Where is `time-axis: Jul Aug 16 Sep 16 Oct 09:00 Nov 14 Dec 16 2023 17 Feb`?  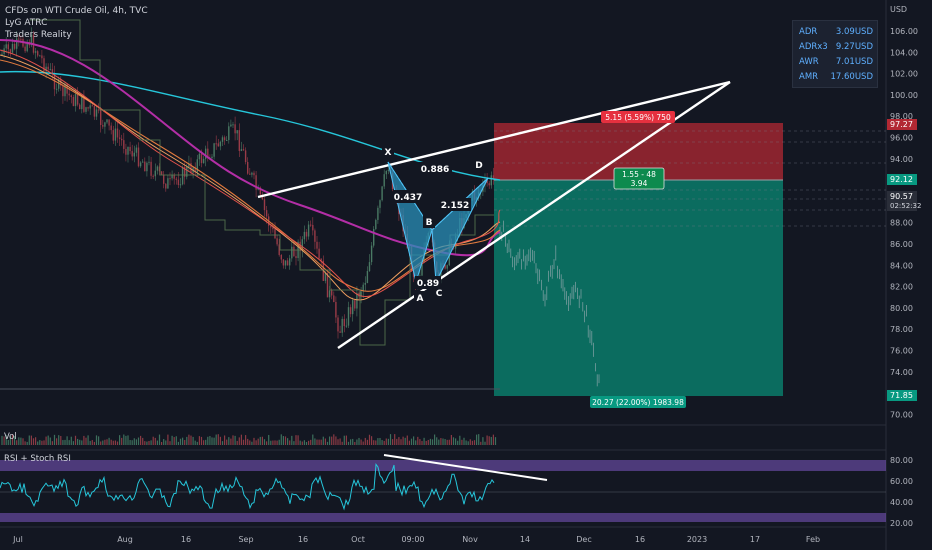 time-axis: Jul Aug 16 Sep 16 Oct 09:00 Nov 14 Dec 16 2023 17 Feb is located at coordinates (416, 539).